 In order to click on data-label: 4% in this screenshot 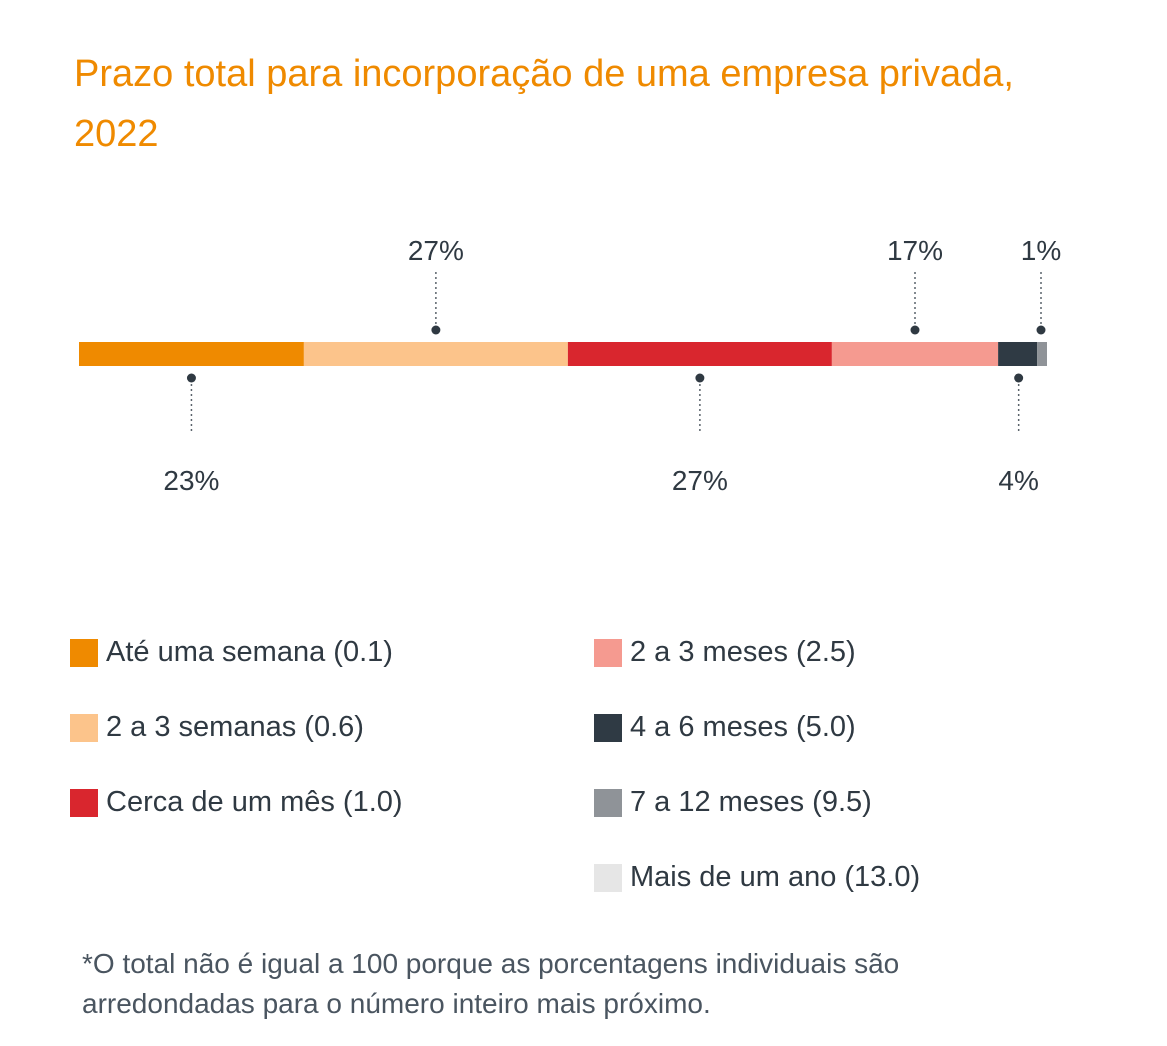, I will do `click(1018, 480)`.